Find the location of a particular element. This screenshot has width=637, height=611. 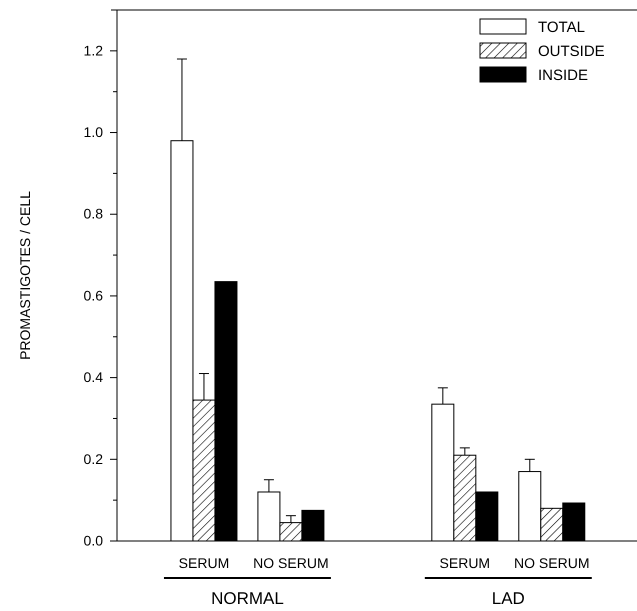

legend-label: TOTAL is located at coordinates (561, 27).